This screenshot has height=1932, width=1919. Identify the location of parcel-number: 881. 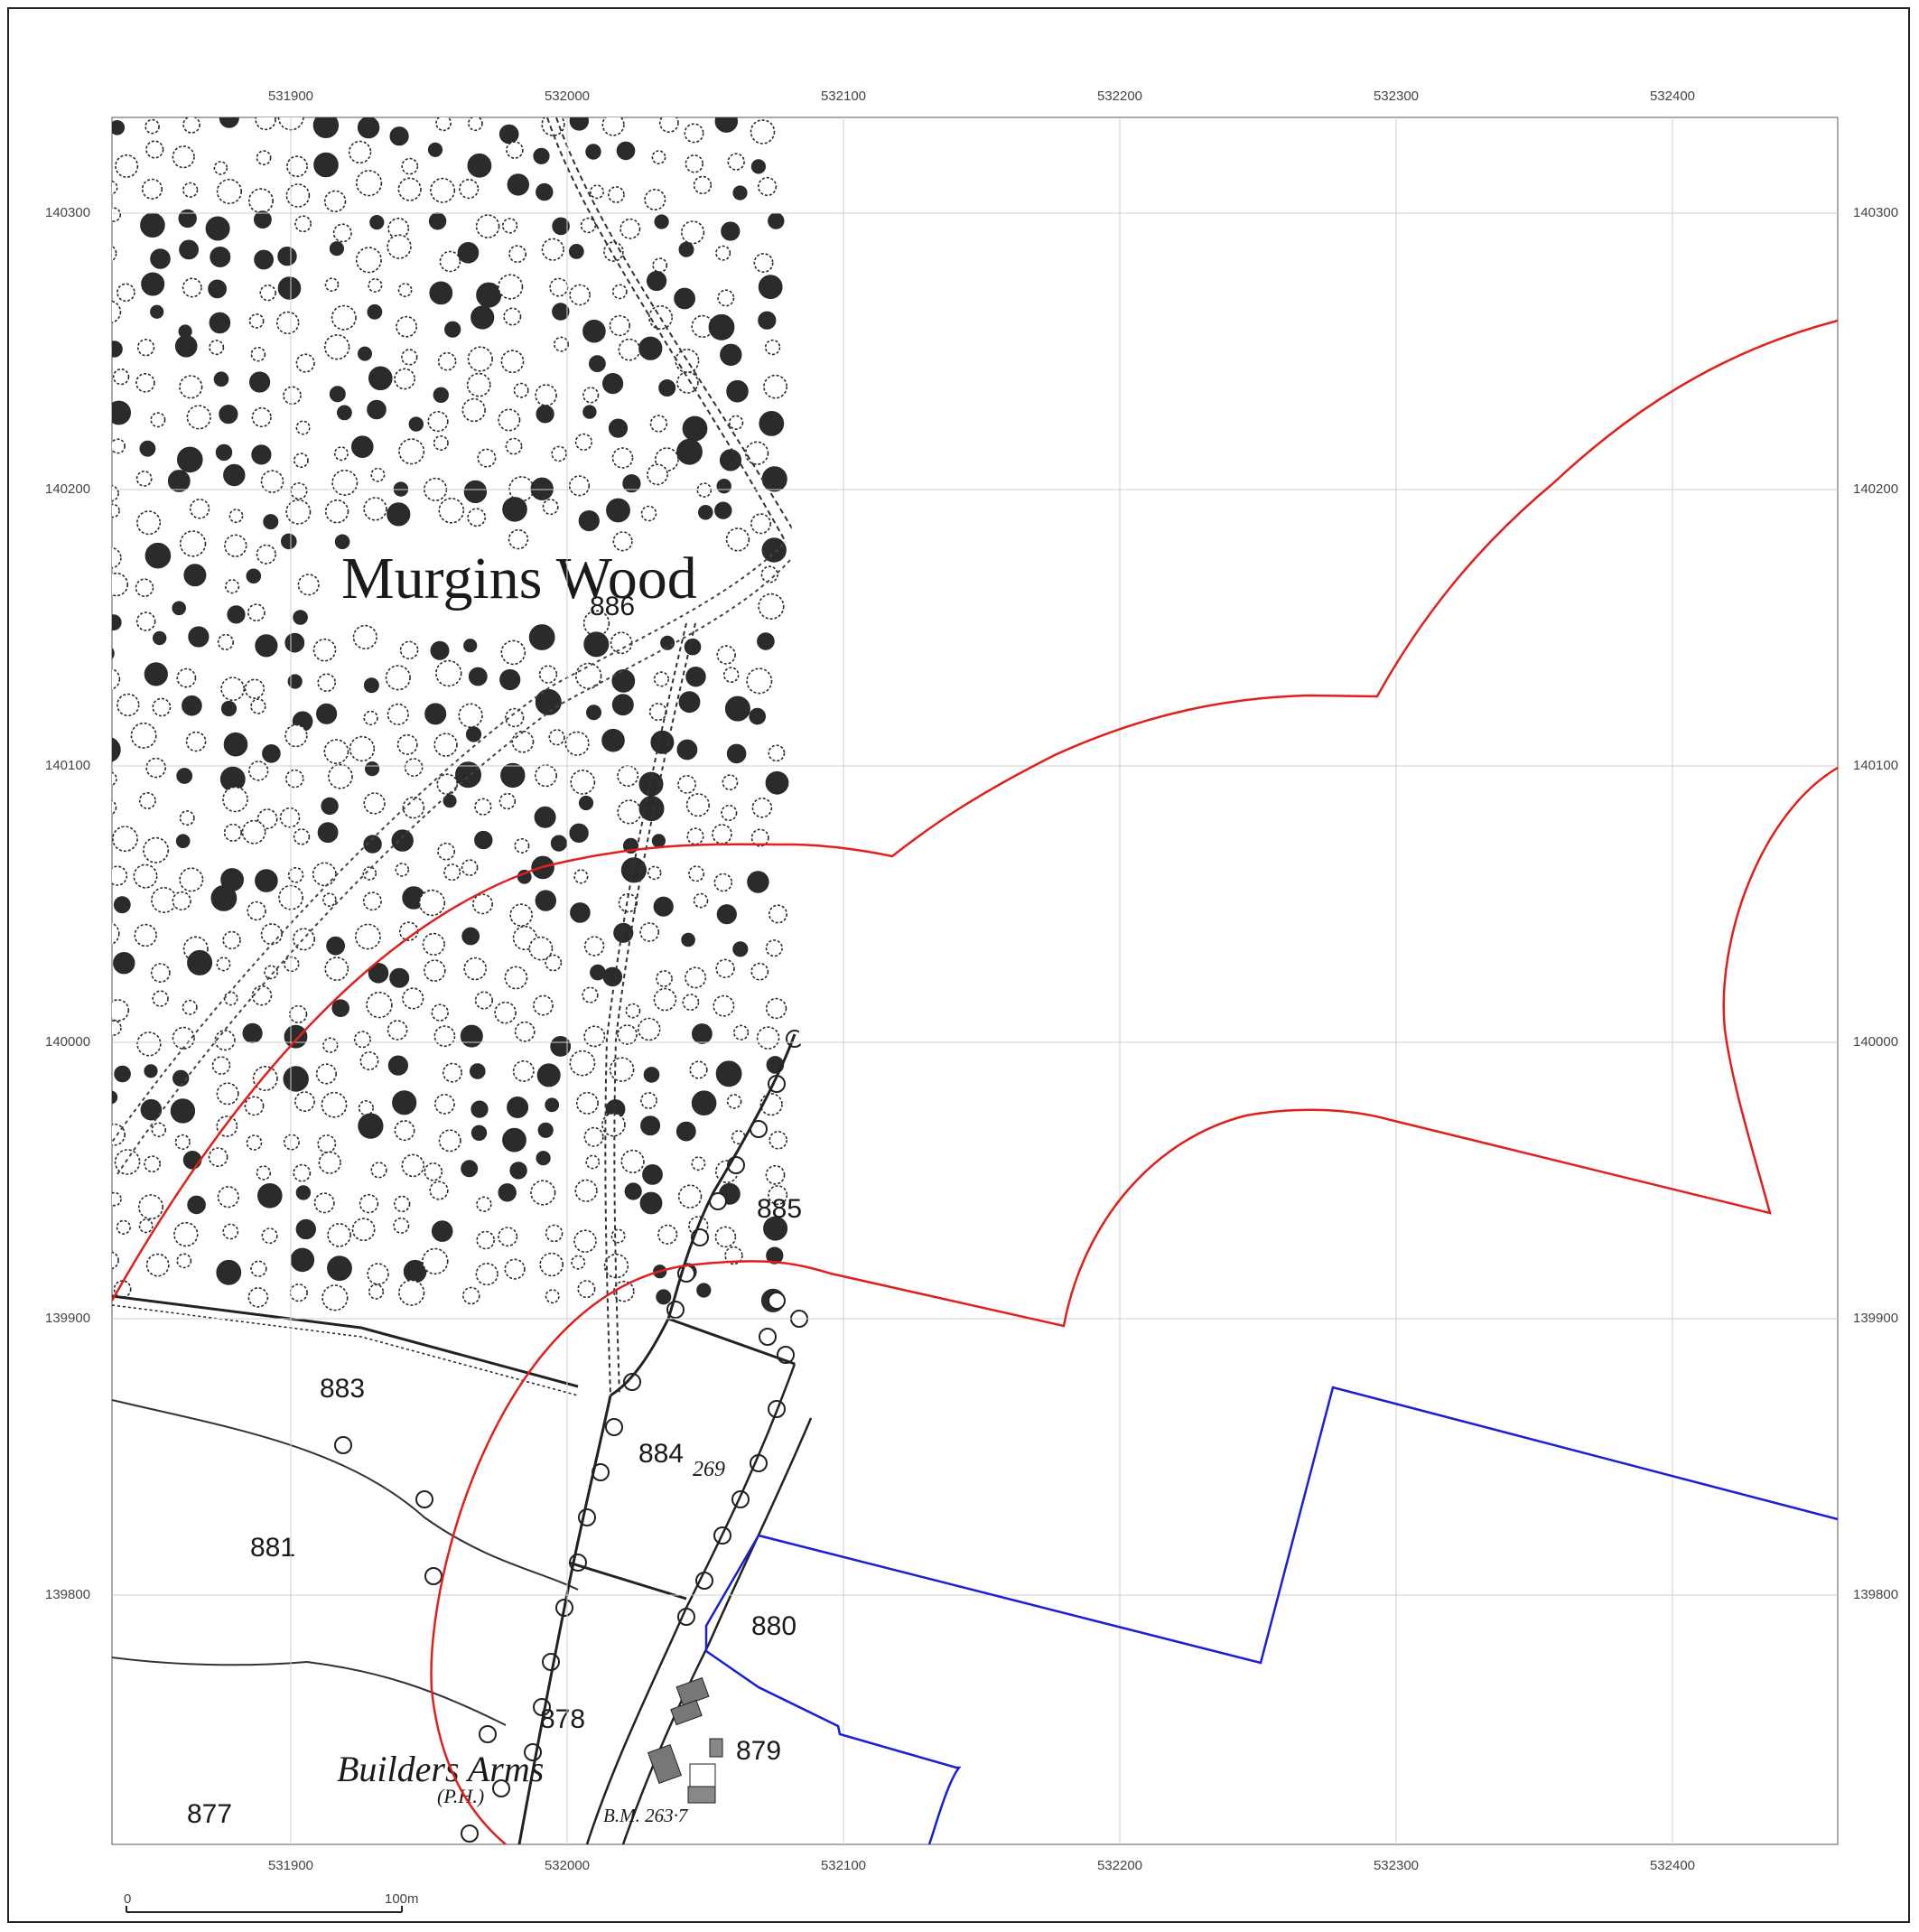
(272, 1548).